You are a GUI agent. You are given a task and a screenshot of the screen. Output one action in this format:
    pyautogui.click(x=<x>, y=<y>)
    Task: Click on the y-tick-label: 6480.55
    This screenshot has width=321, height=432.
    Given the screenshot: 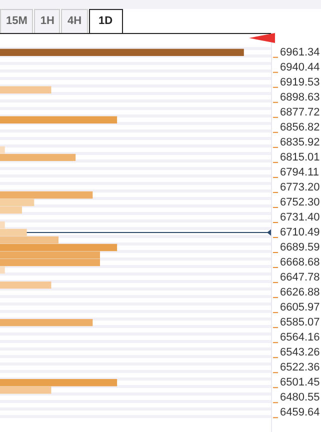 What is the action you would take?
    pyautogui.click(x=300, y=398)
    